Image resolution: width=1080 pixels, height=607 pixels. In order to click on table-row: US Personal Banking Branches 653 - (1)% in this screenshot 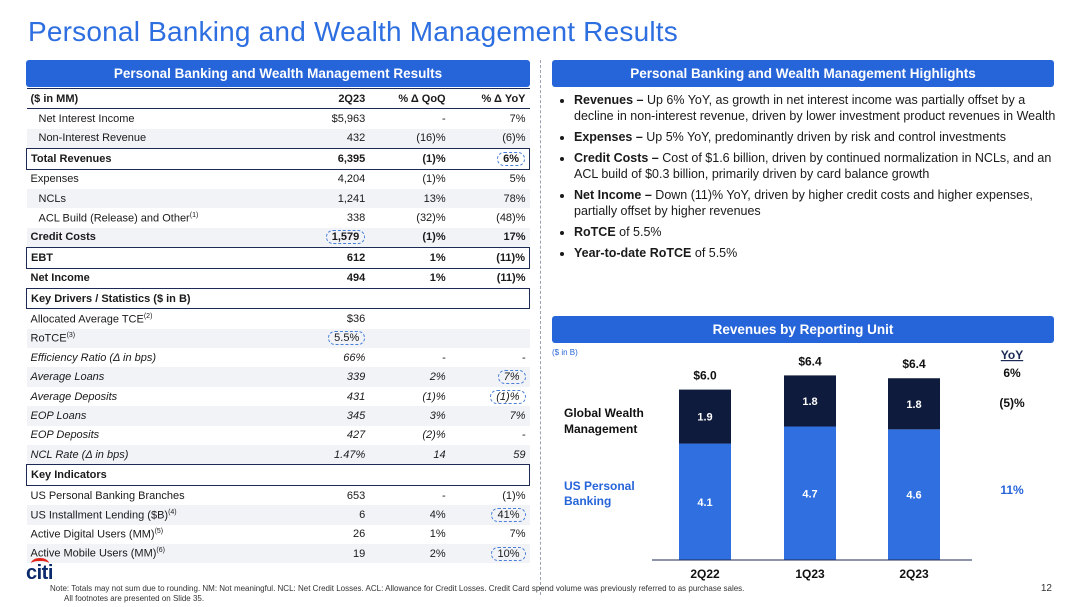, I will do `click(278, 495)`.